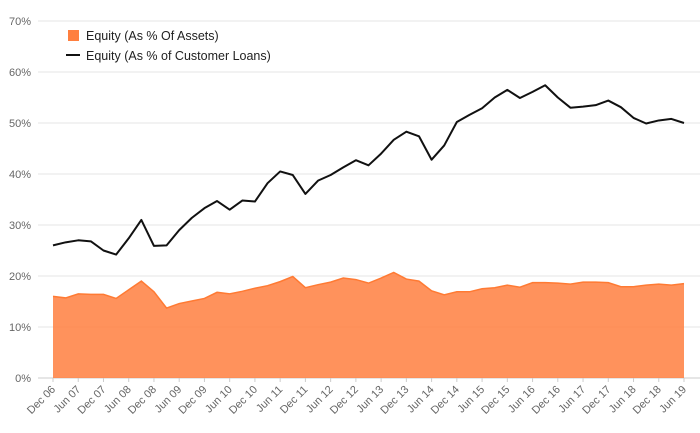  What do you see at coordinates (495, 400) in the screenshot?
I see `x-tick-label: Dec 15` at bounding box center [495, 400].